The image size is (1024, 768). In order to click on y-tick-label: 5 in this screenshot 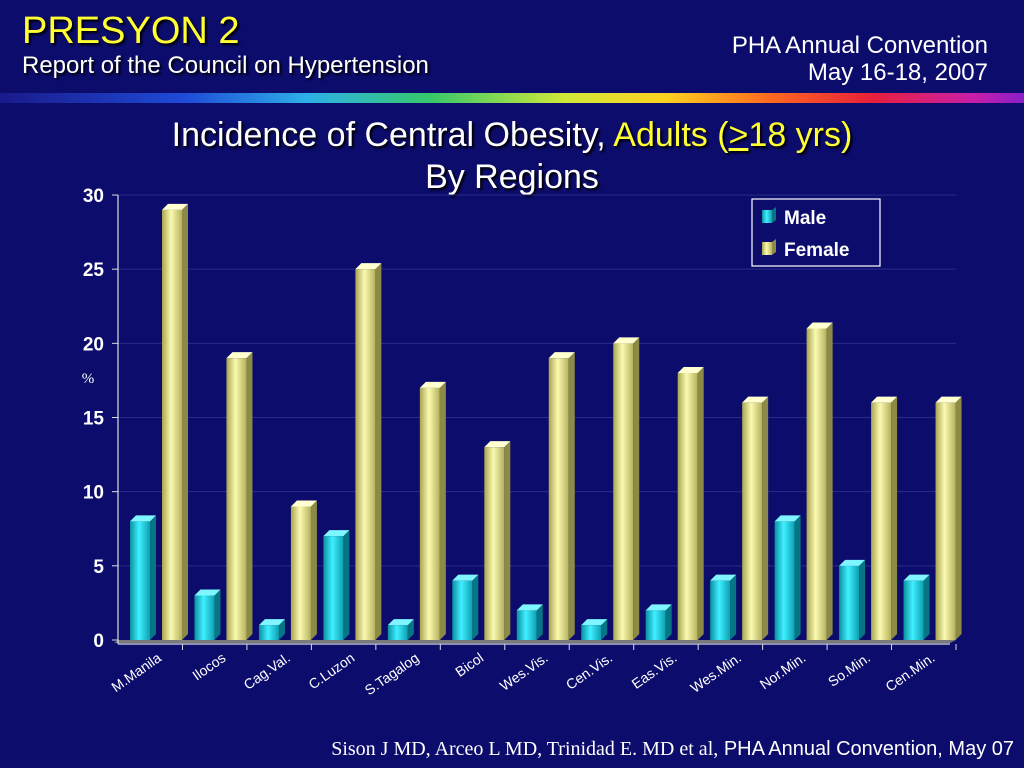, I will do `click(98, 567)`.